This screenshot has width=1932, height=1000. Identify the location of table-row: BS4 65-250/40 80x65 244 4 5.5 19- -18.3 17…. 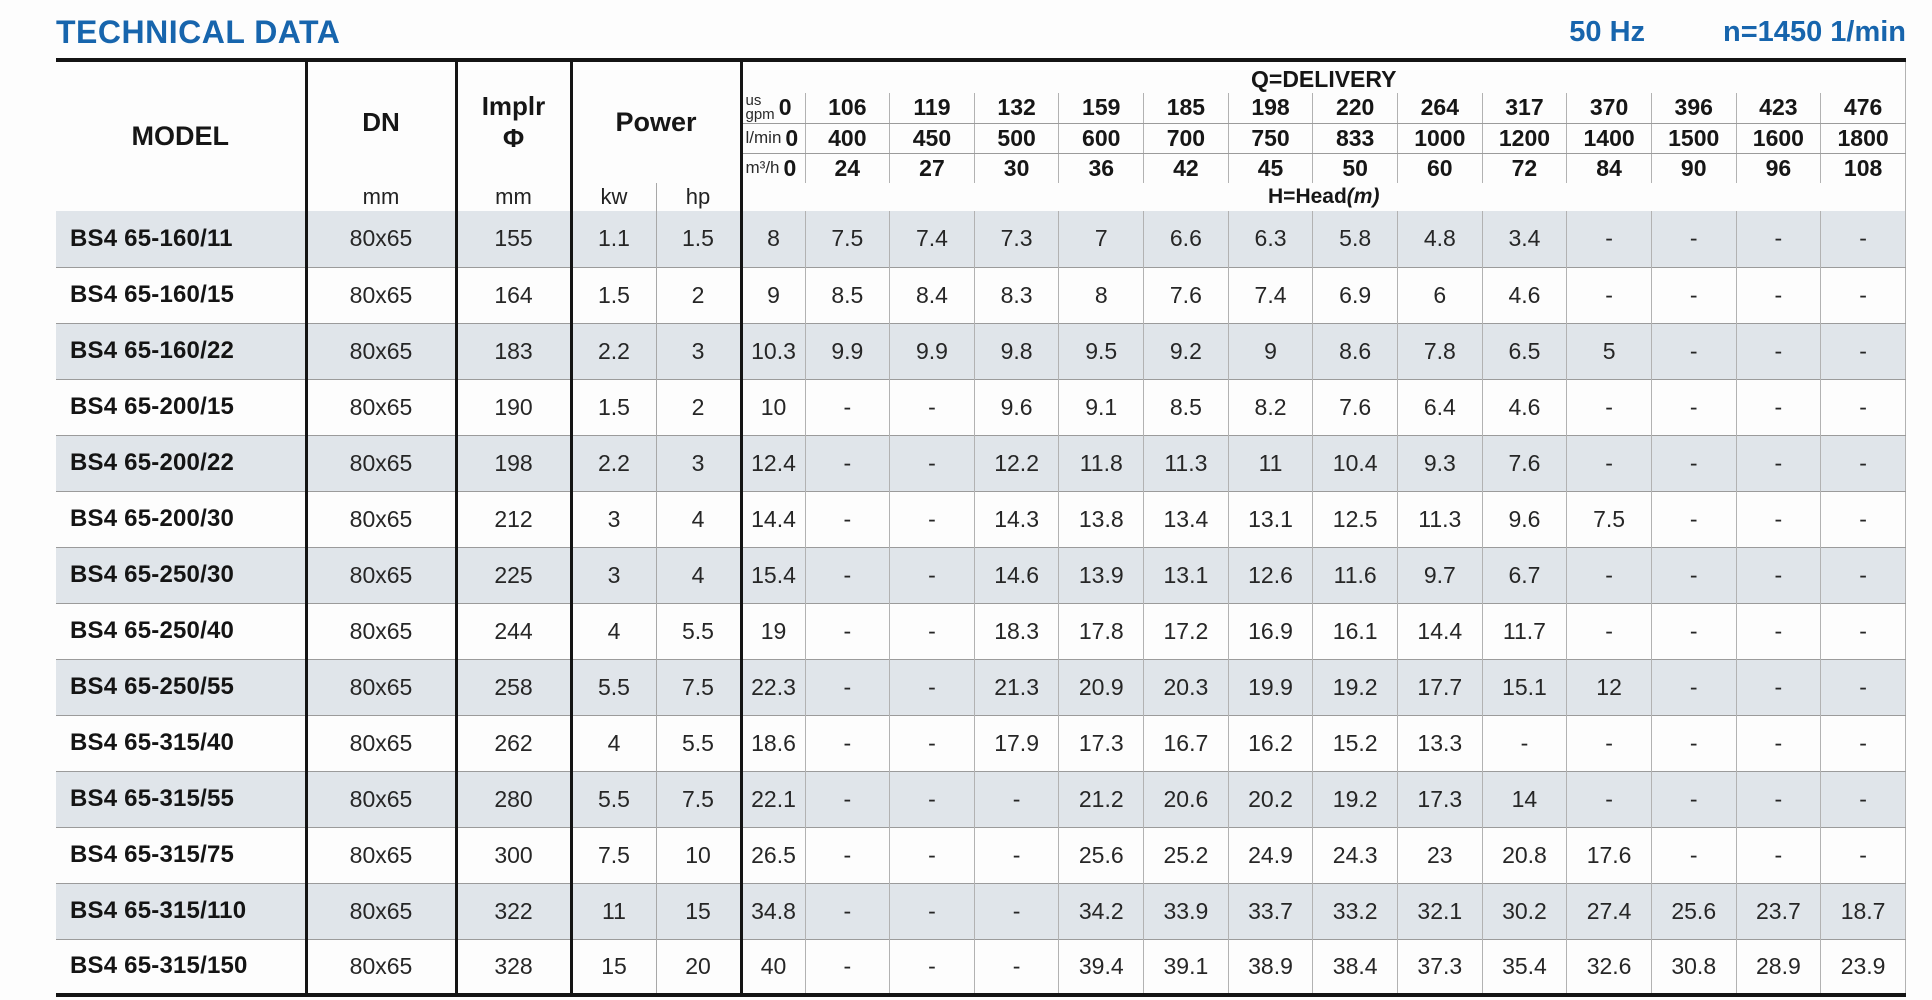
(981, 631).